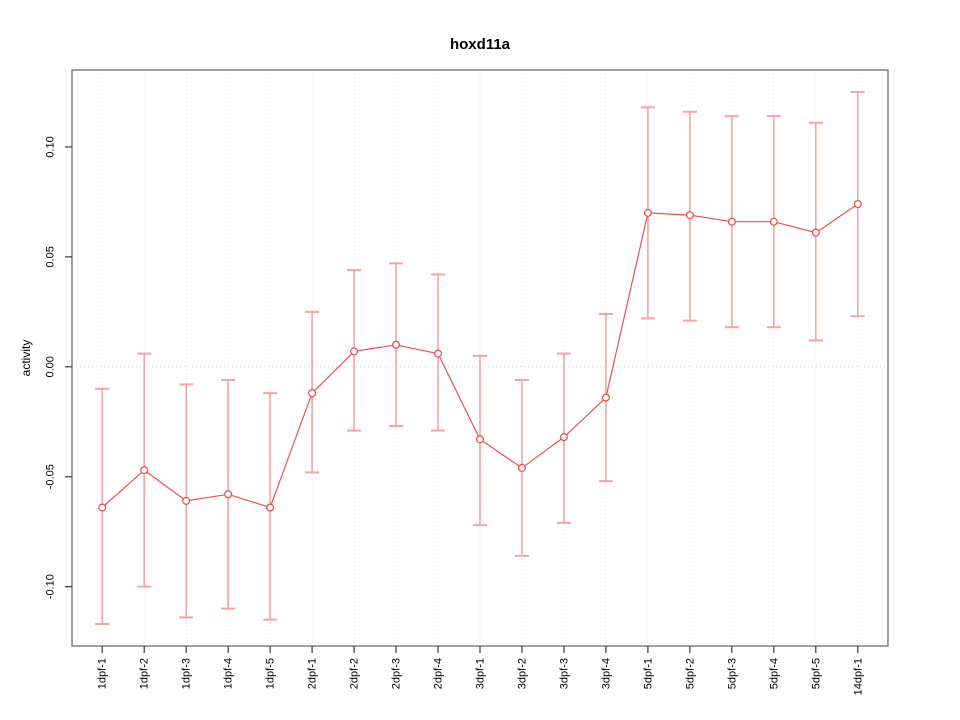 The height and width of the screenshot is (720, 960). Describe the element at coordinates (26, 358) in the screenshot. I see `y-axis-label: activity` at that location.